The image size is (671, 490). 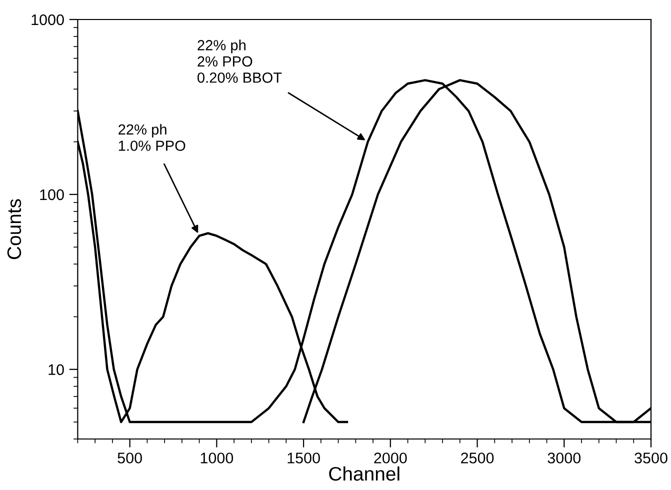 I want to click on annotation: 22% ph 1.0% PPO, so click(x=152, y=137).